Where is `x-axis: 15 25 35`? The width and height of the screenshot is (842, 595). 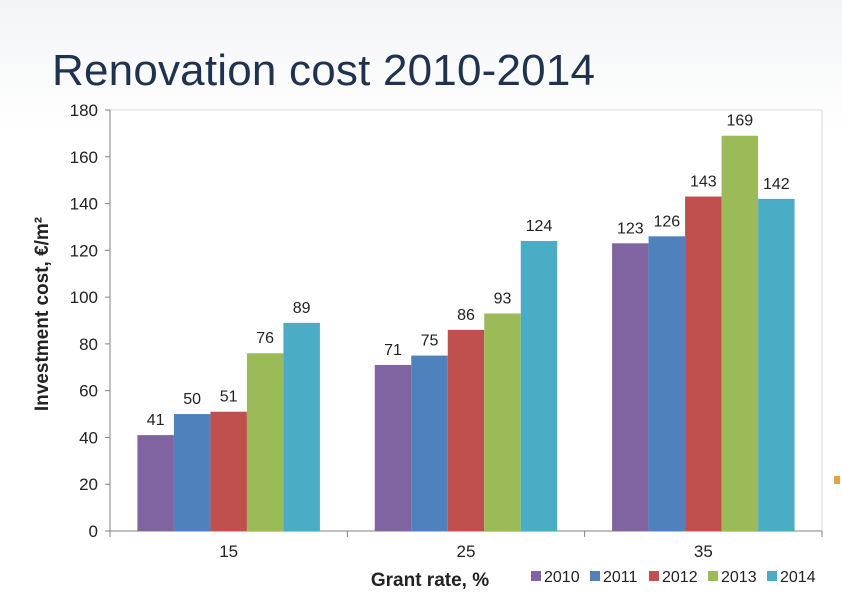
x-axis: 15 25 35 is located at coordinates (466, 545).